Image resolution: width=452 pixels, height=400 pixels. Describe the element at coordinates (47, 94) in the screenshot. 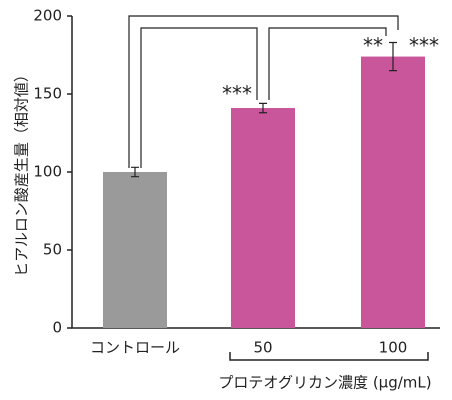

I see `y-tick-label: 150` at that location.